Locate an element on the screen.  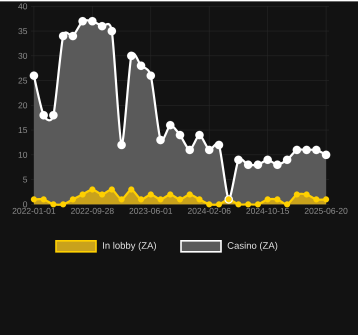
y-tick-label: 25 is located at coordinates (23, 80).